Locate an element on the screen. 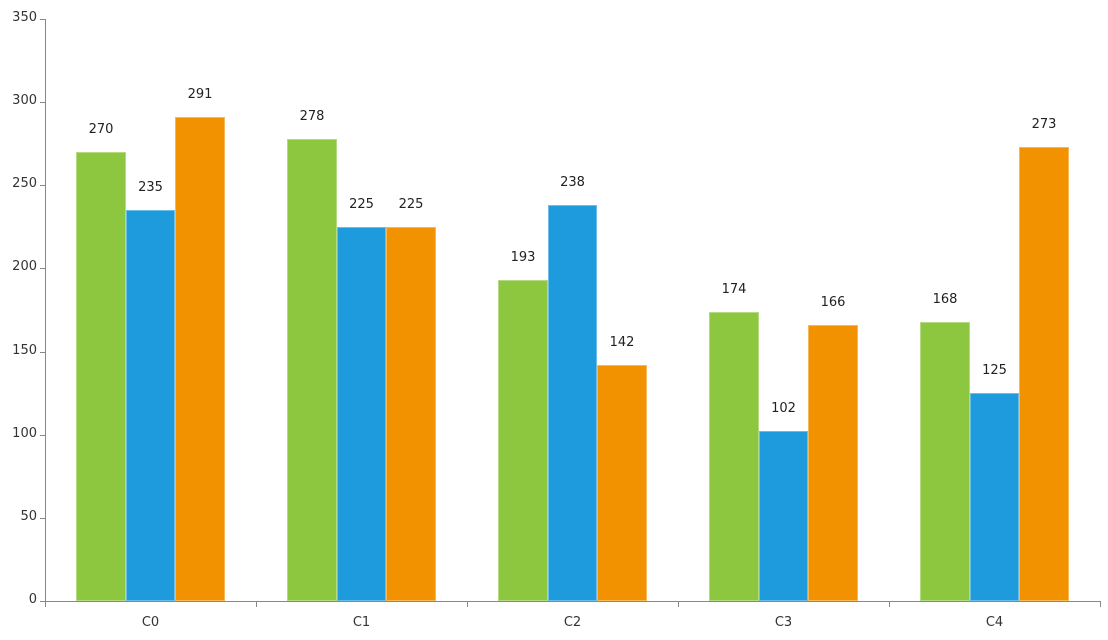  bar-c1-series2 is located at coordinates (361, 413).